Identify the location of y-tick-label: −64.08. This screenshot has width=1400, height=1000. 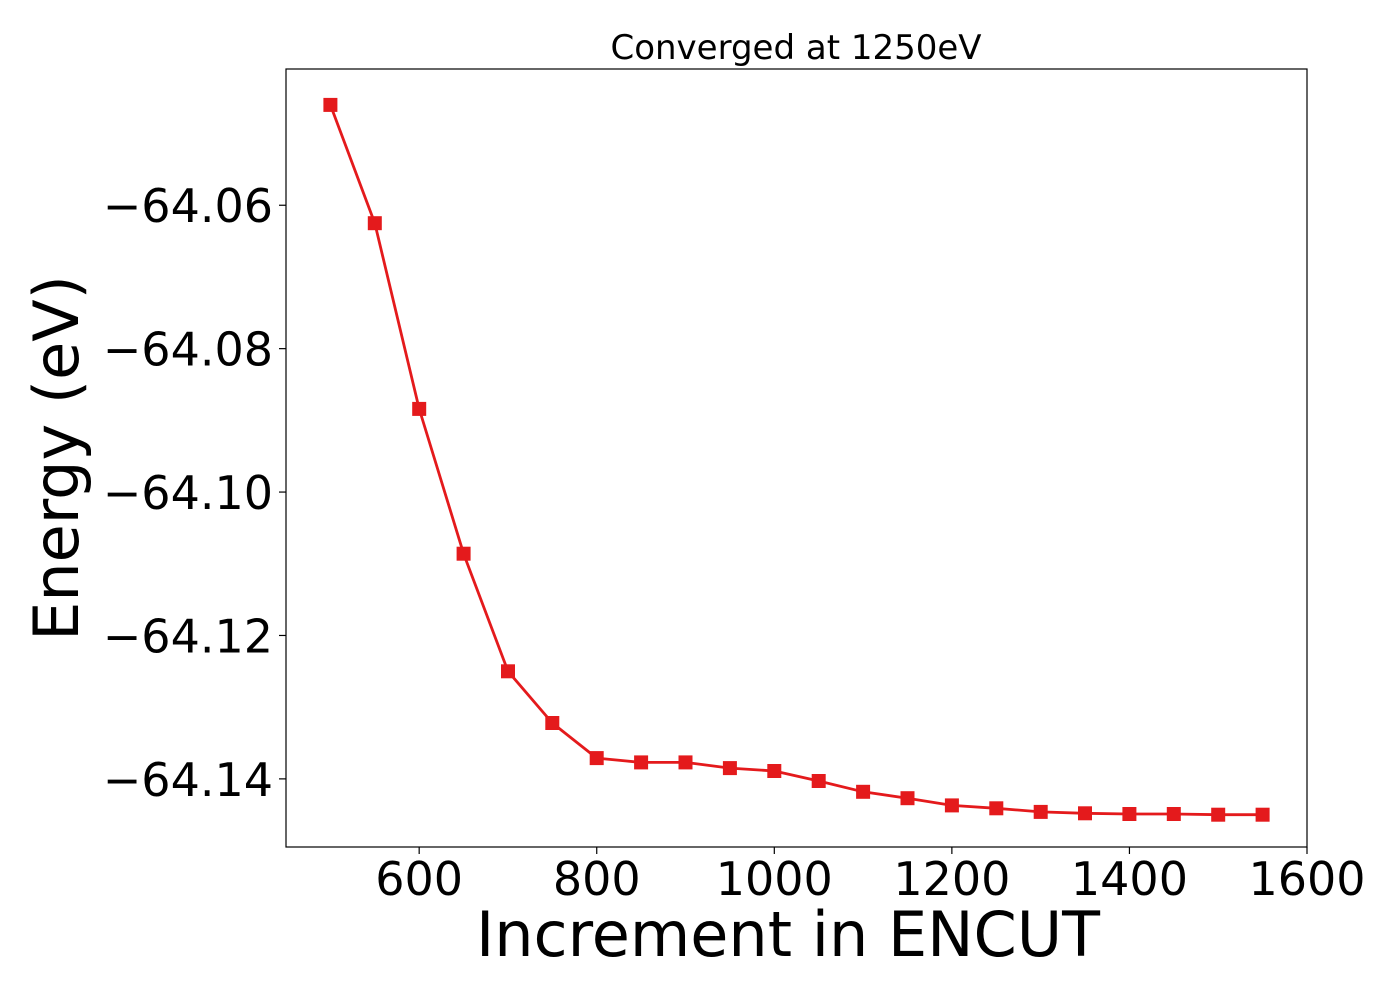
(188, 350).